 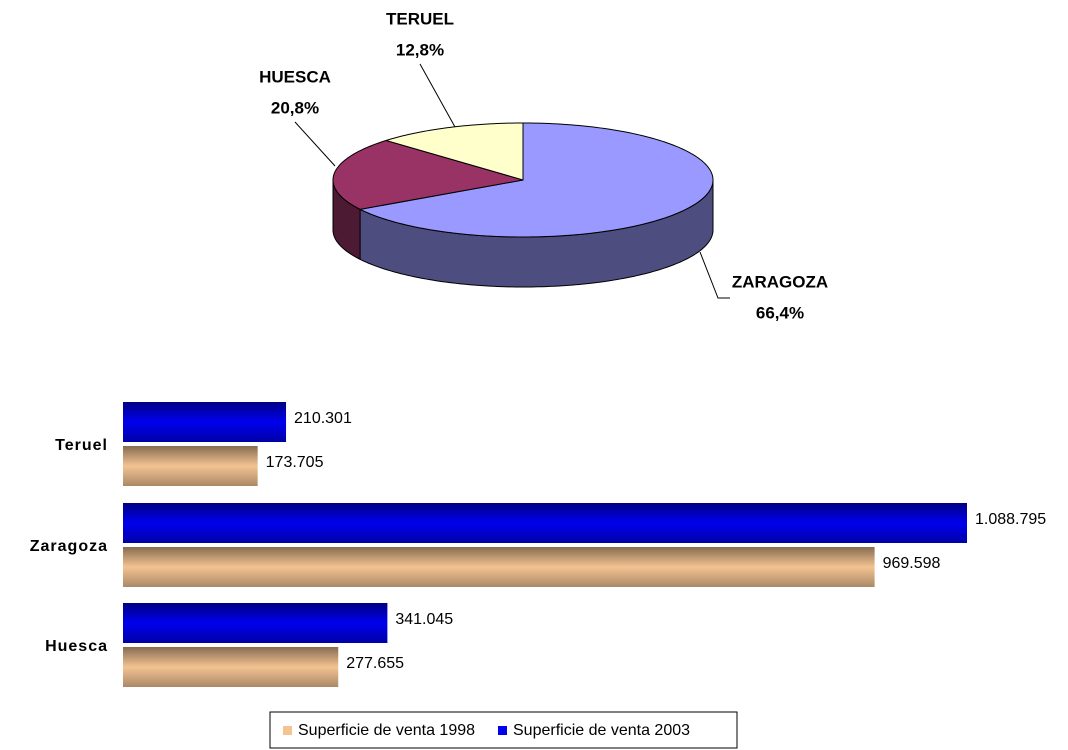 I want to click on y-tick-label: Teruel, so click(x=81, y=445).